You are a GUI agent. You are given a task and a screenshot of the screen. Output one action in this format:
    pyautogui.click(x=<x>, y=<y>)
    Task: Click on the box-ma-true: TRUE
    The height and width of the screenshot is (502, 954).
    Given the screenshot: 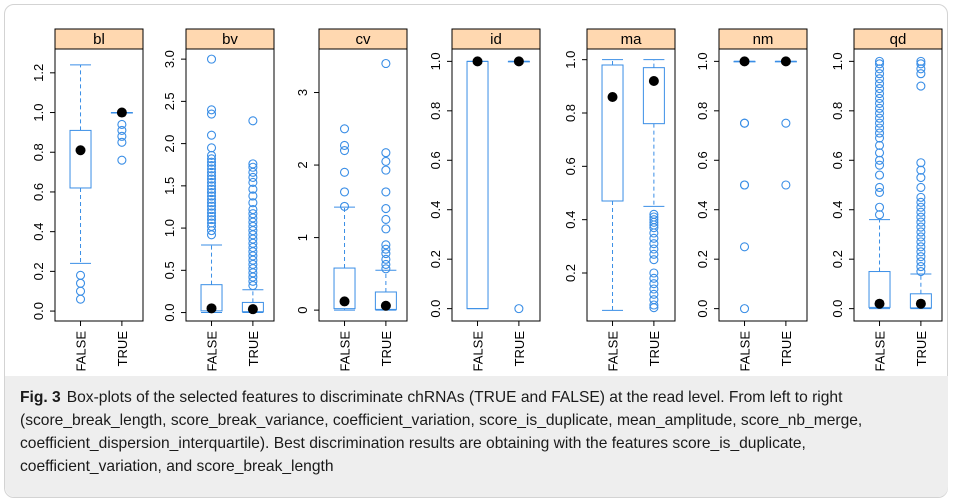 What is the action you would take?
    pyautogui.click(x=653, y=212)
    